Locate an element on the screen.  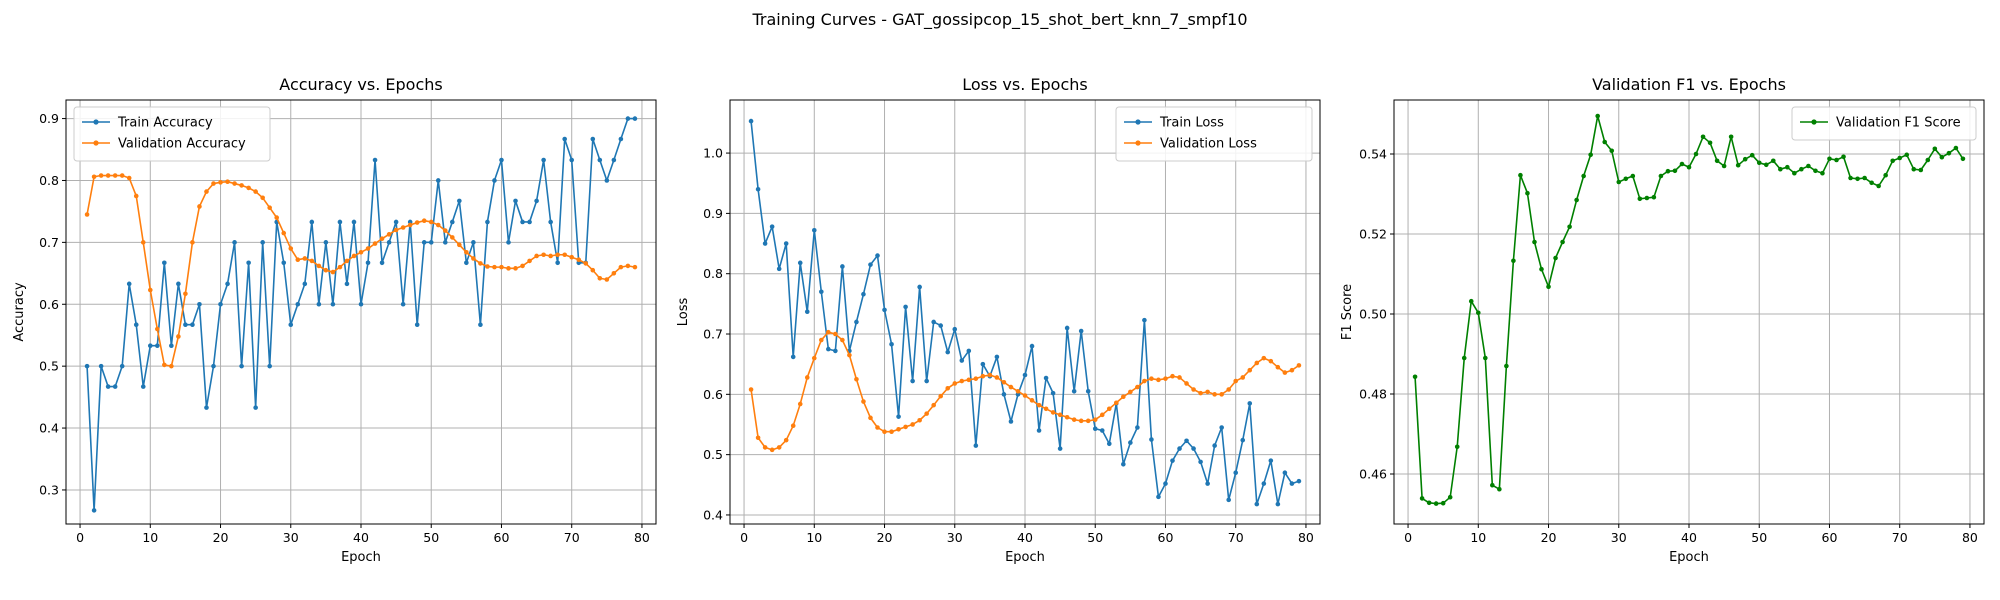
y-tick-label: 0.54 is located at coordinates (1373, 154).